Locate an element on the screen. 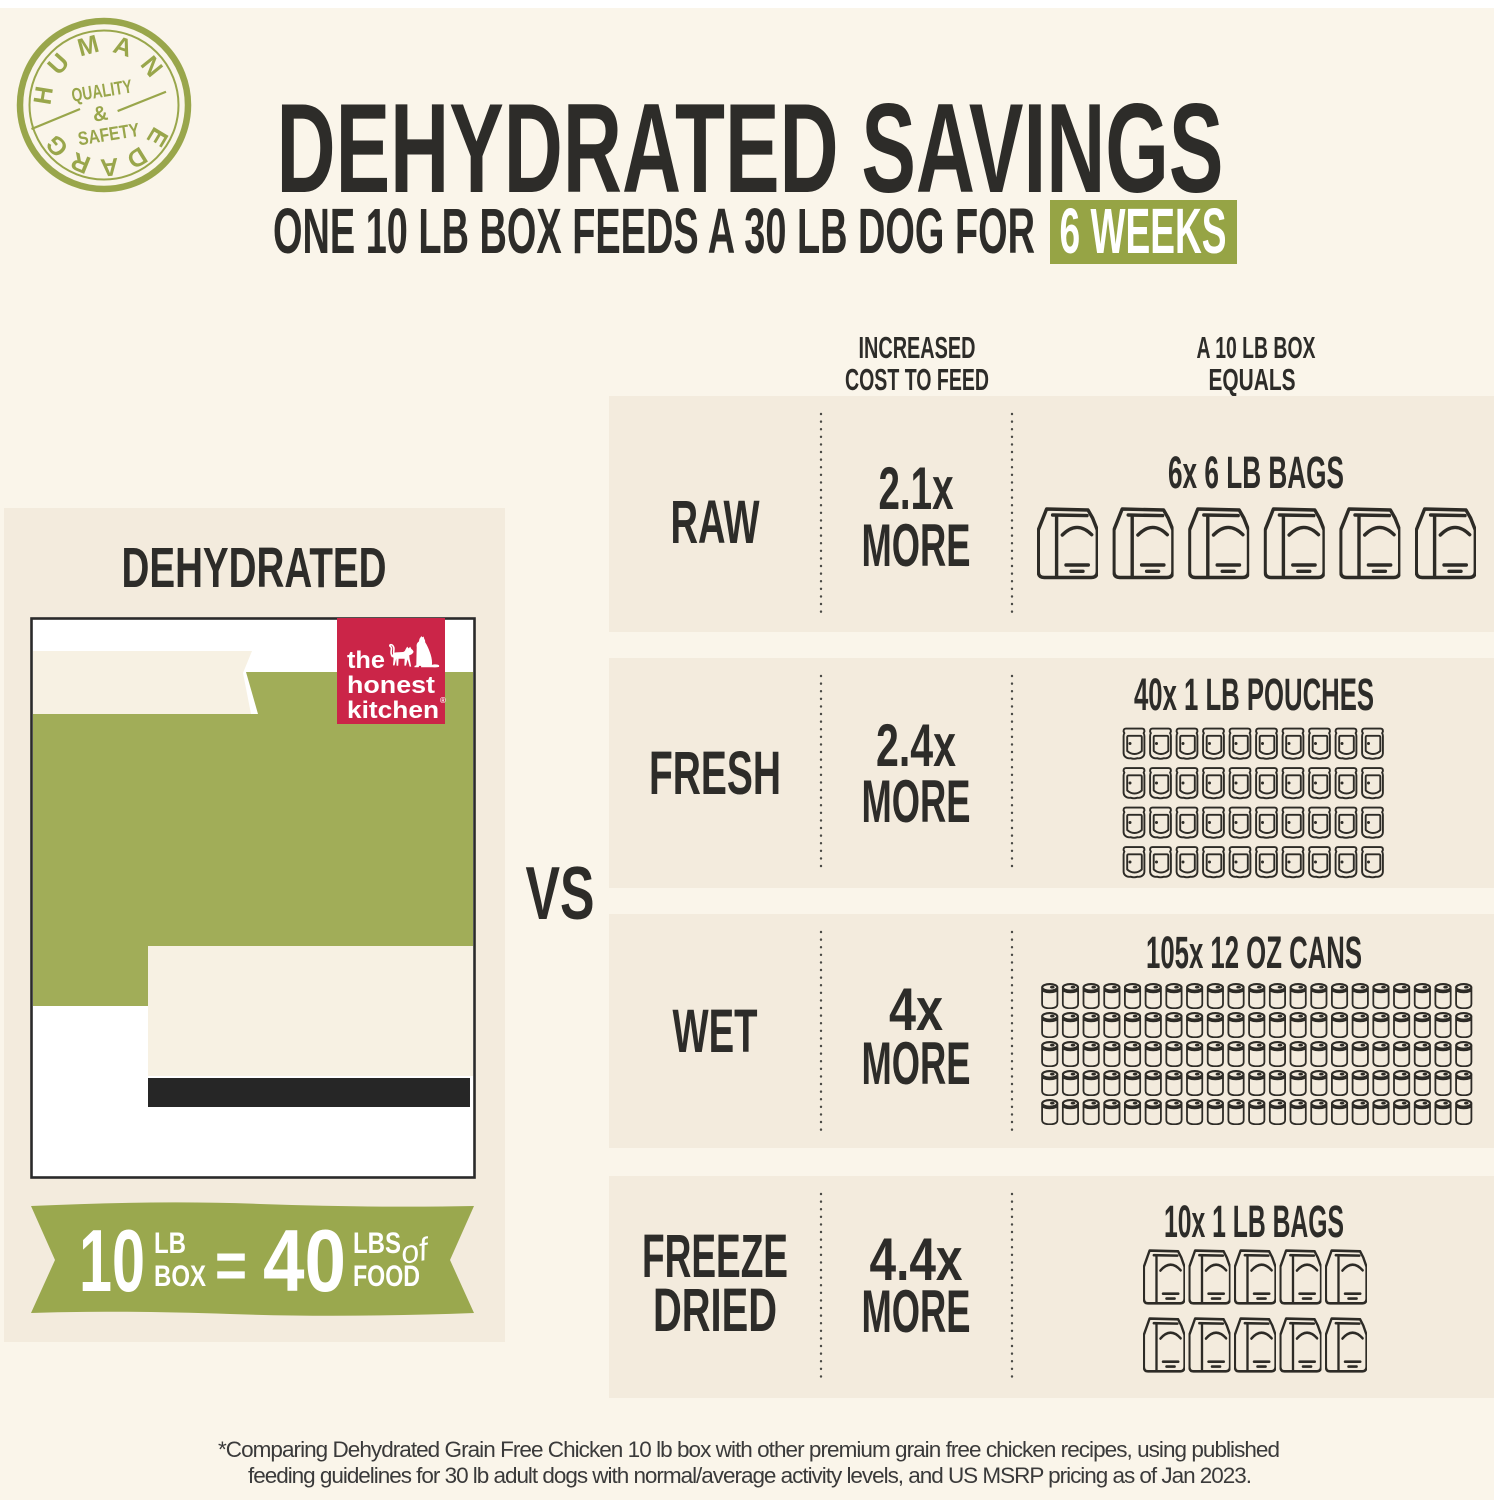  svg-text: the is located at coordinates (366, 660).